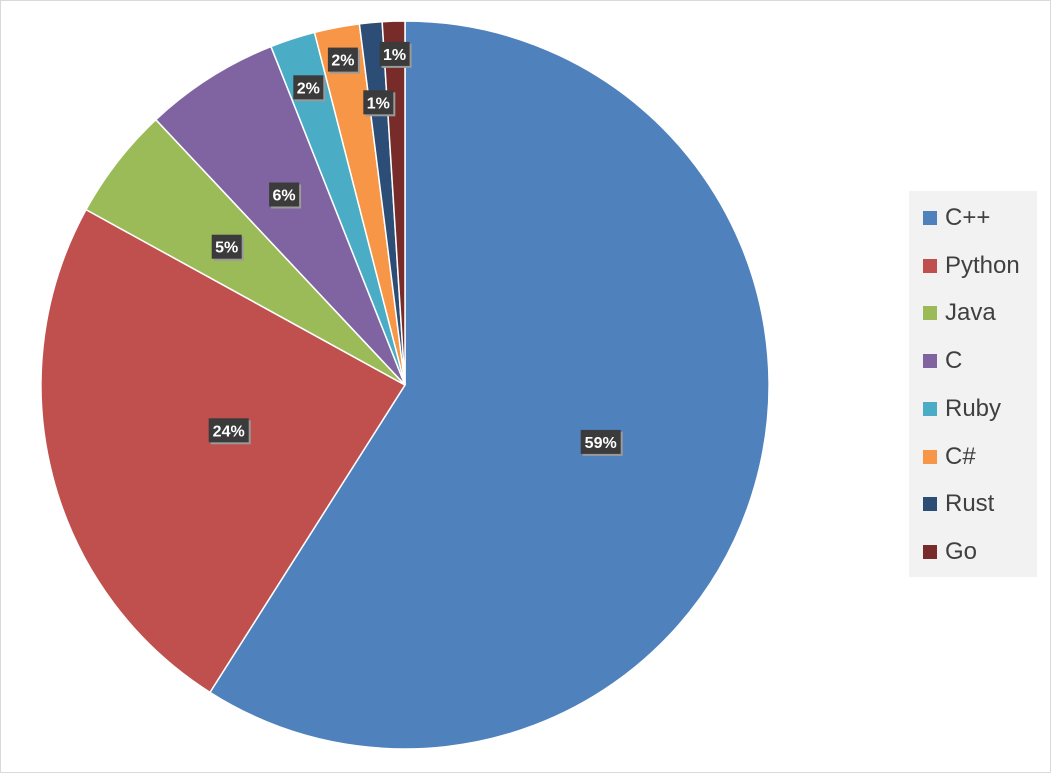 The width and height of the screenshot is (1051, 773). I want to click on data-label-text-python: 24%, so click(229, 431).